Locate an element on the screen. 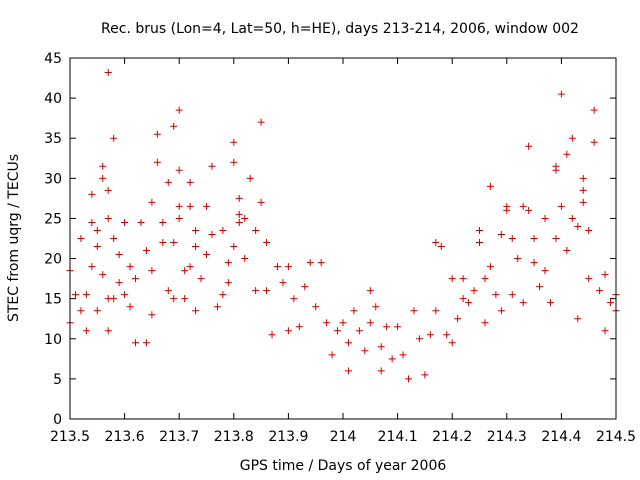 Image resolution: width=640 pixels, height=480 pixels. x-tick-label: 214.4 is located at coordinates (561, 437).